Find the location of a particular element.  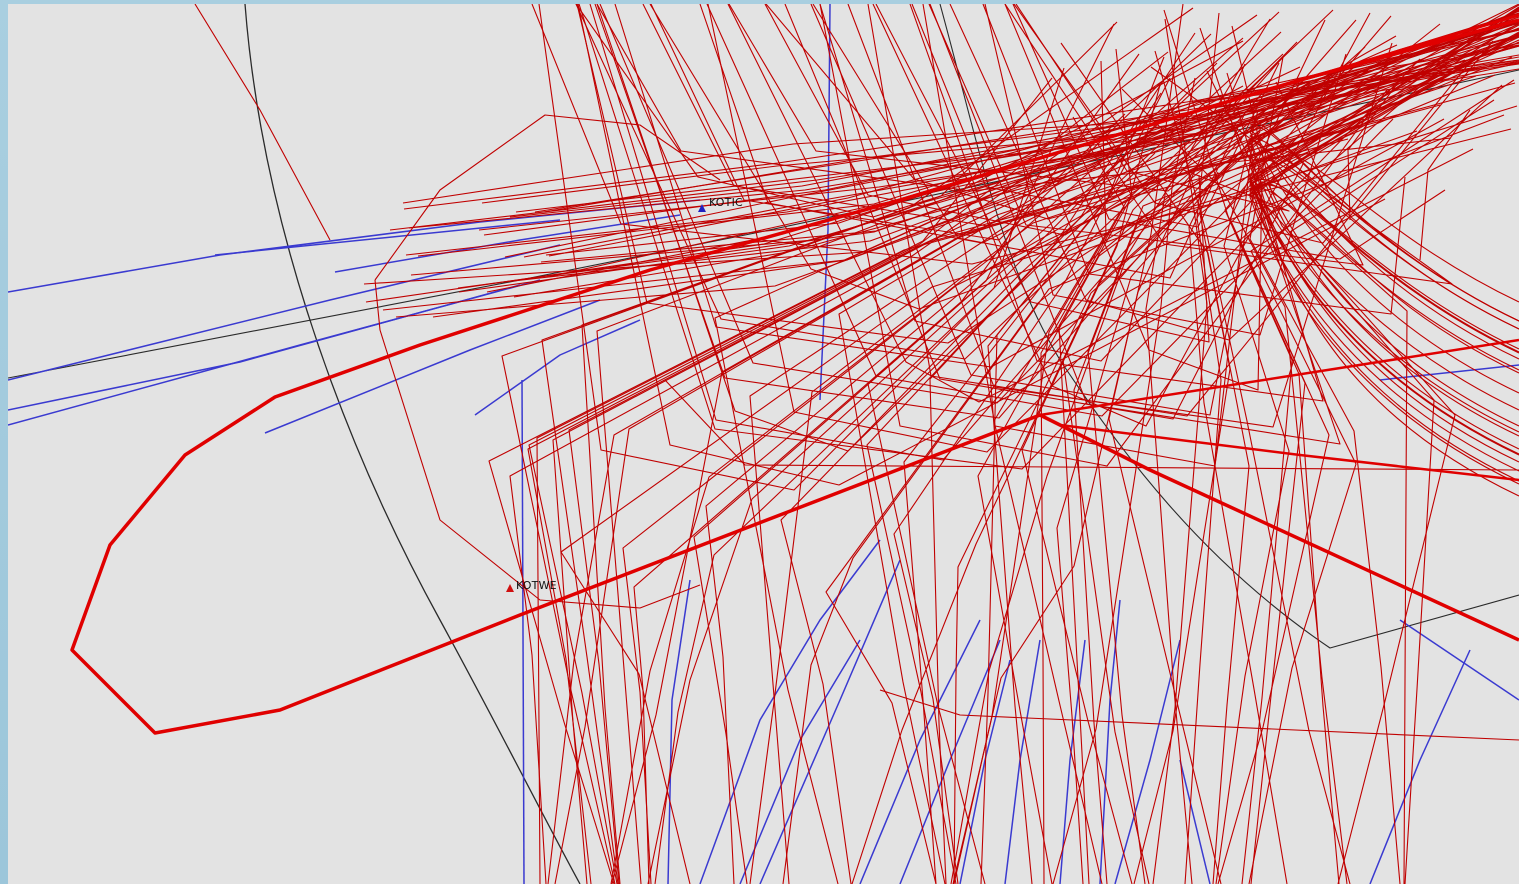

waypoint-kotwe-label: KOTWE is located at coordinates (536, 585).